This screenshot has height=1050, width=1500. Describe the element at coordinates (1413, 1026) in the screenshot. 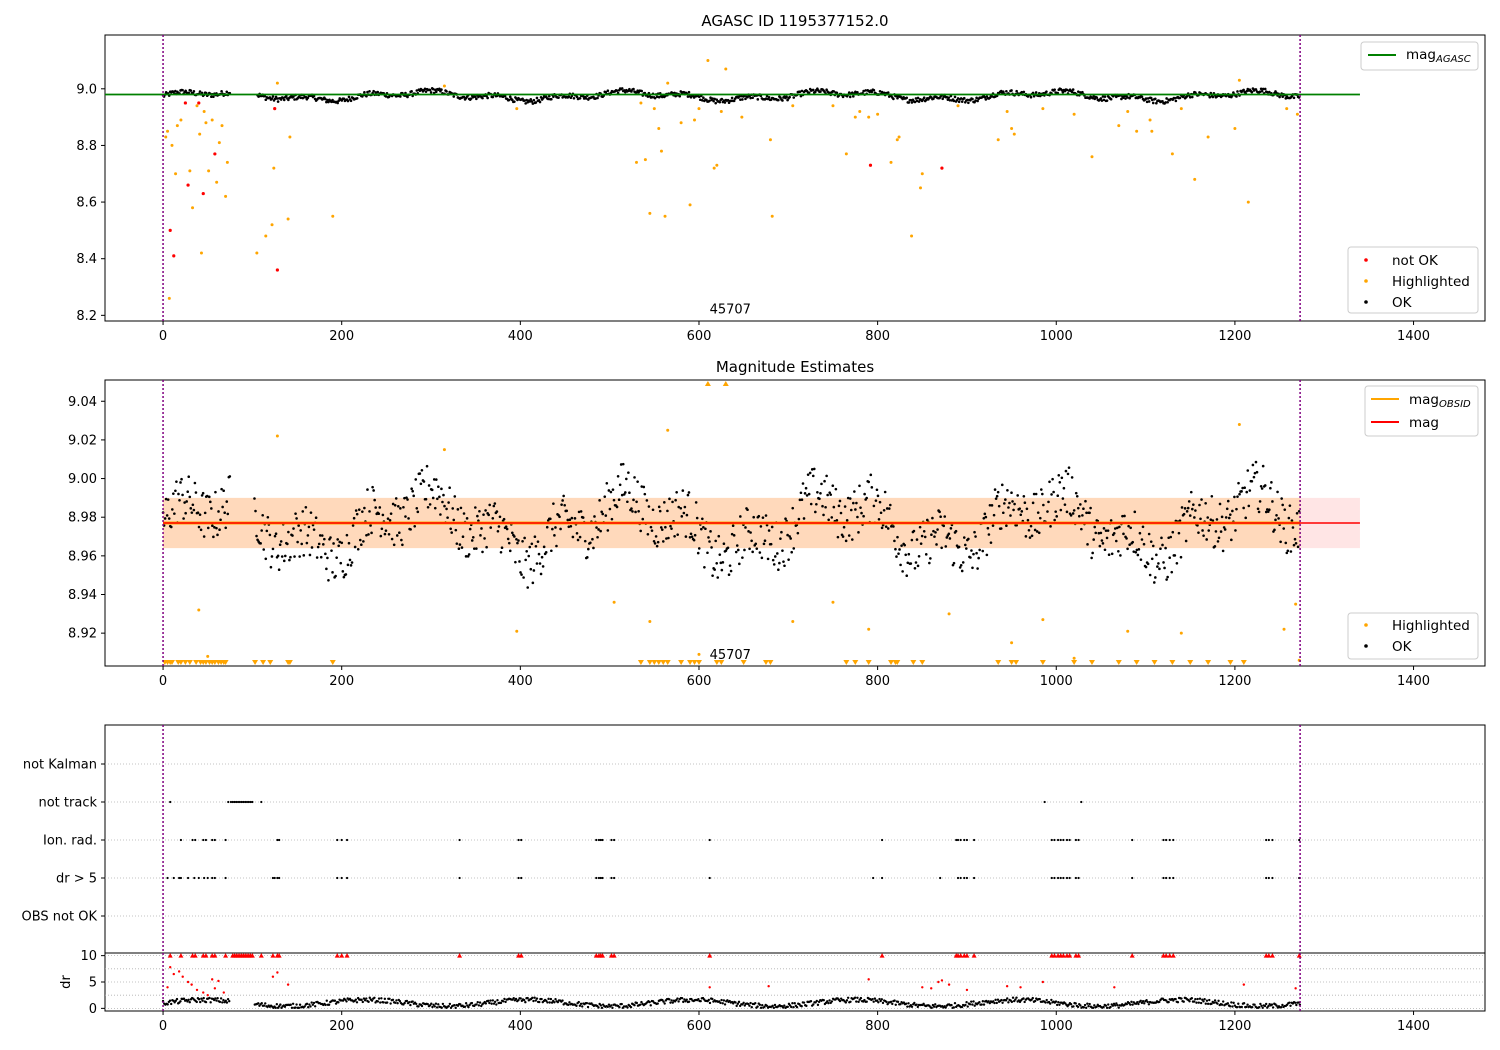

I see `x-tick-label: 1400` at that location.